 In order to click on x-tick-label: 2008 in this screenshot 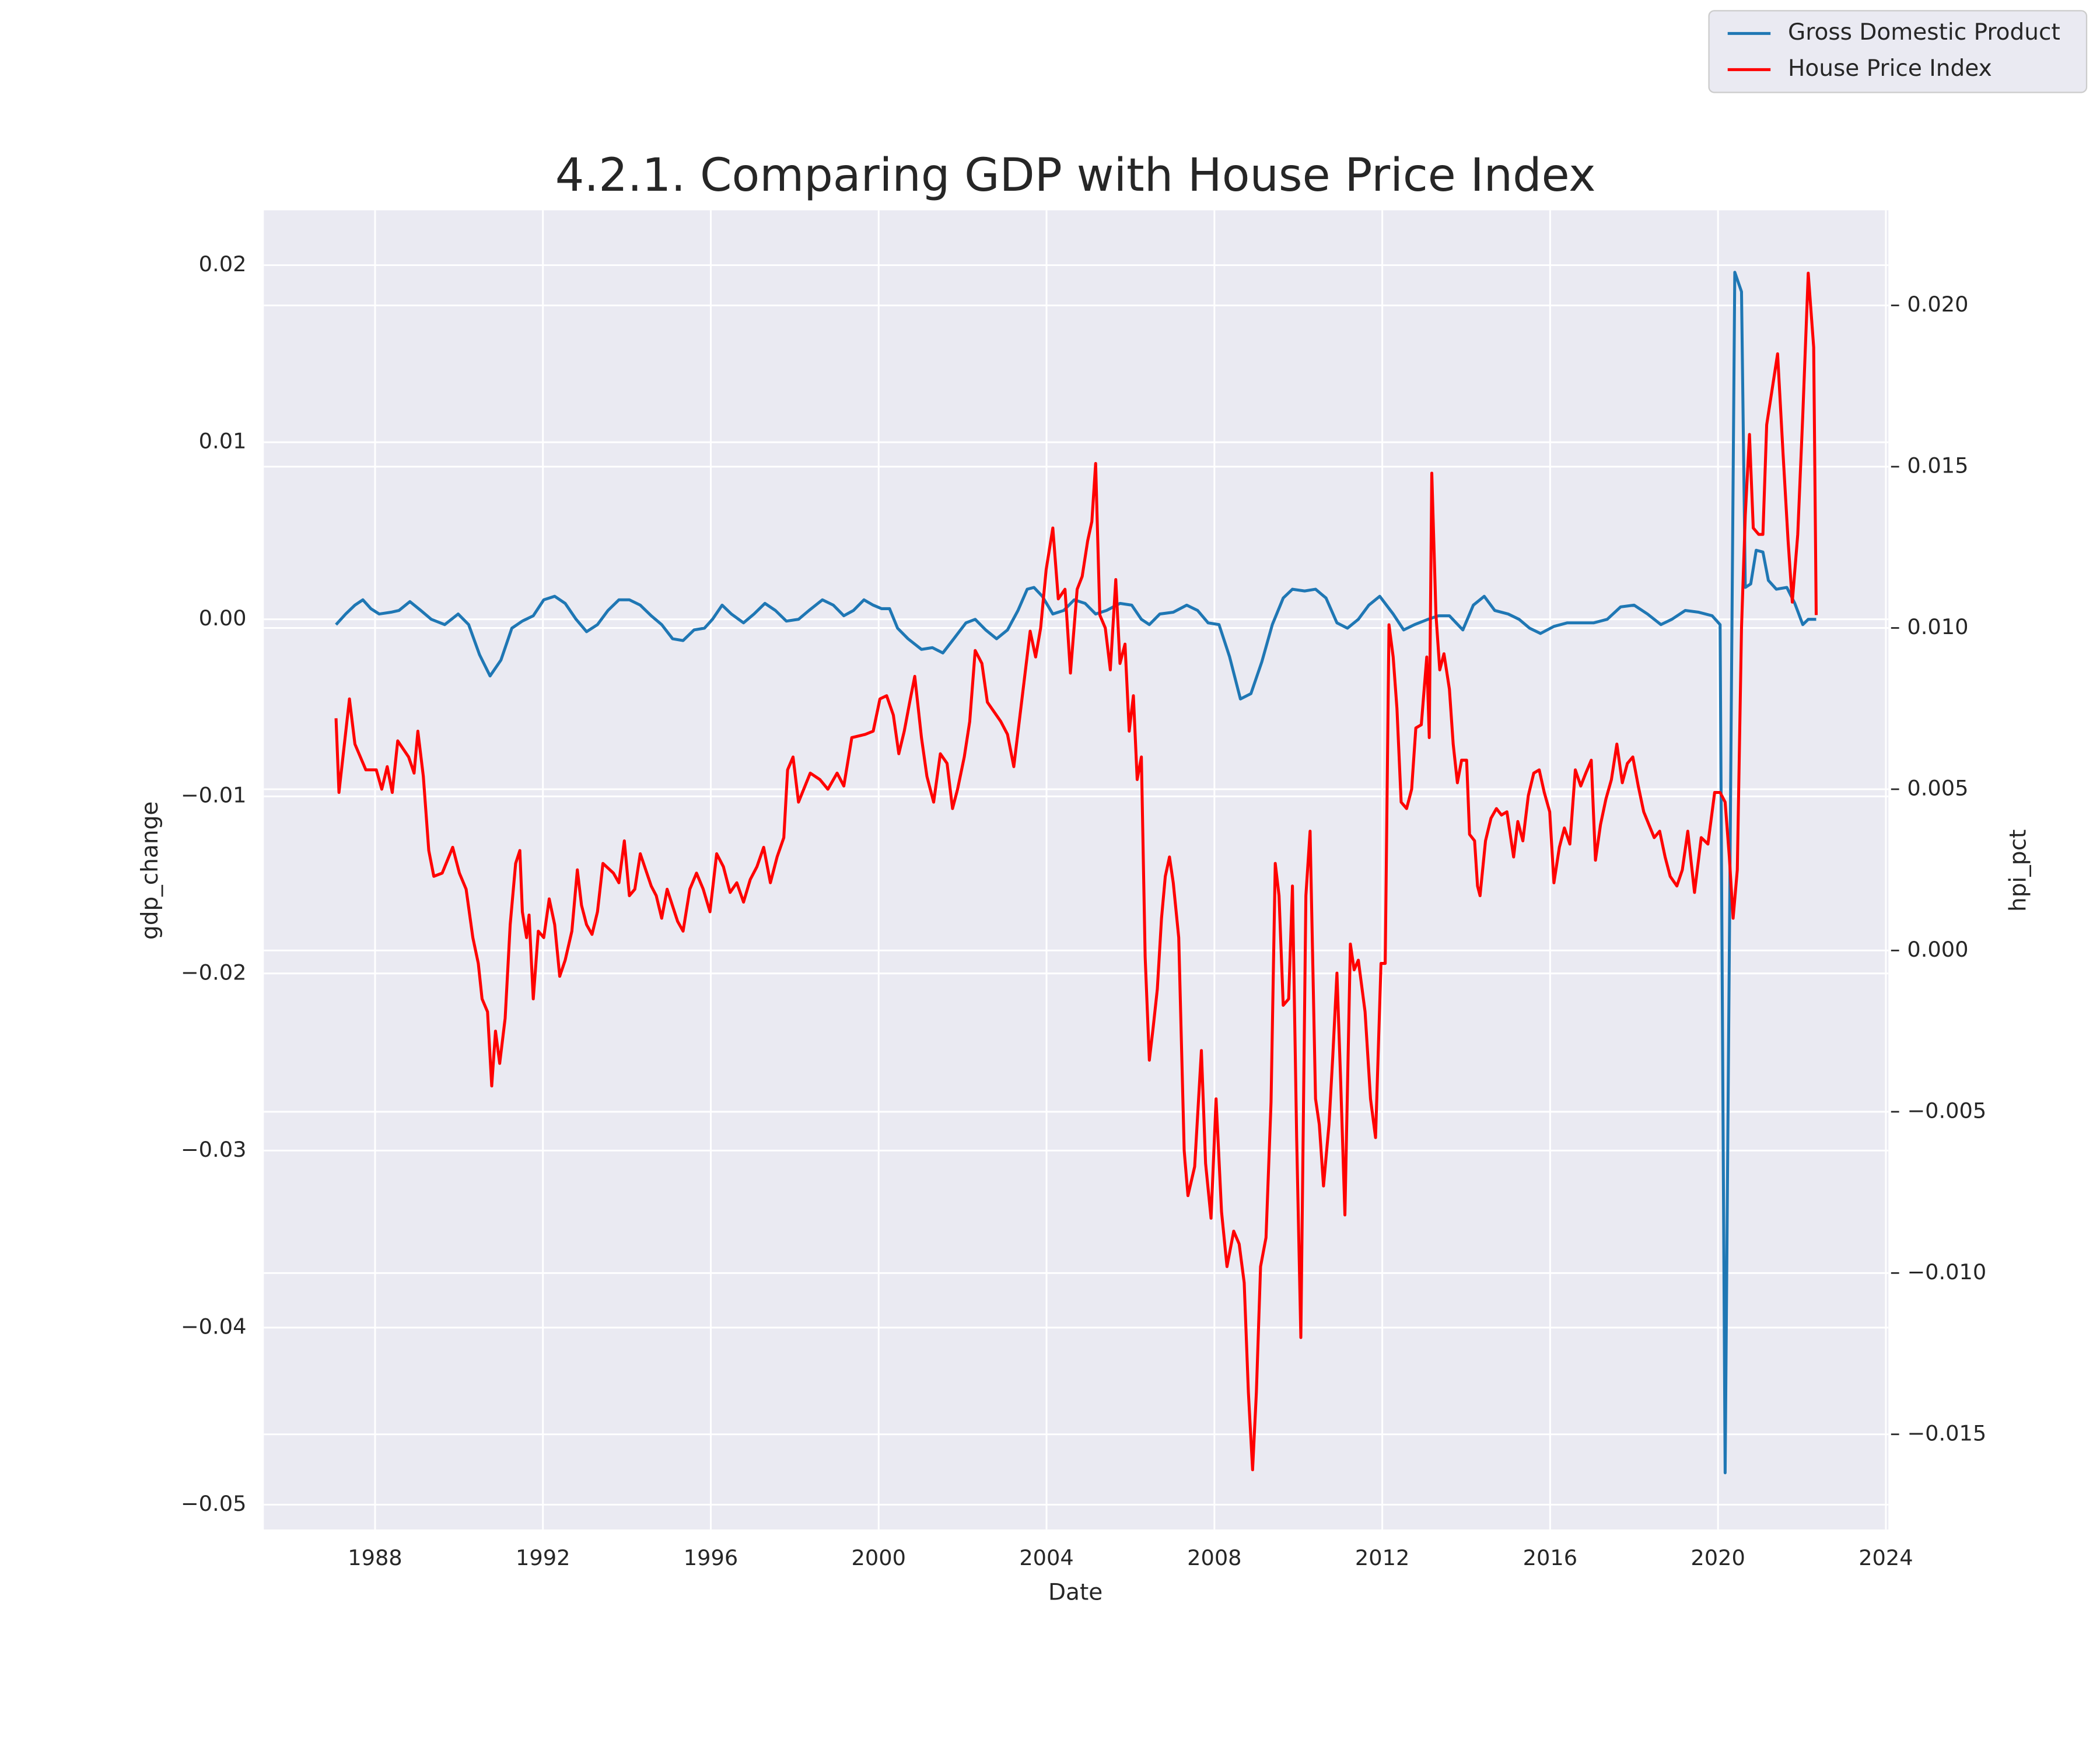, I will do `click(1214, 1557)`.